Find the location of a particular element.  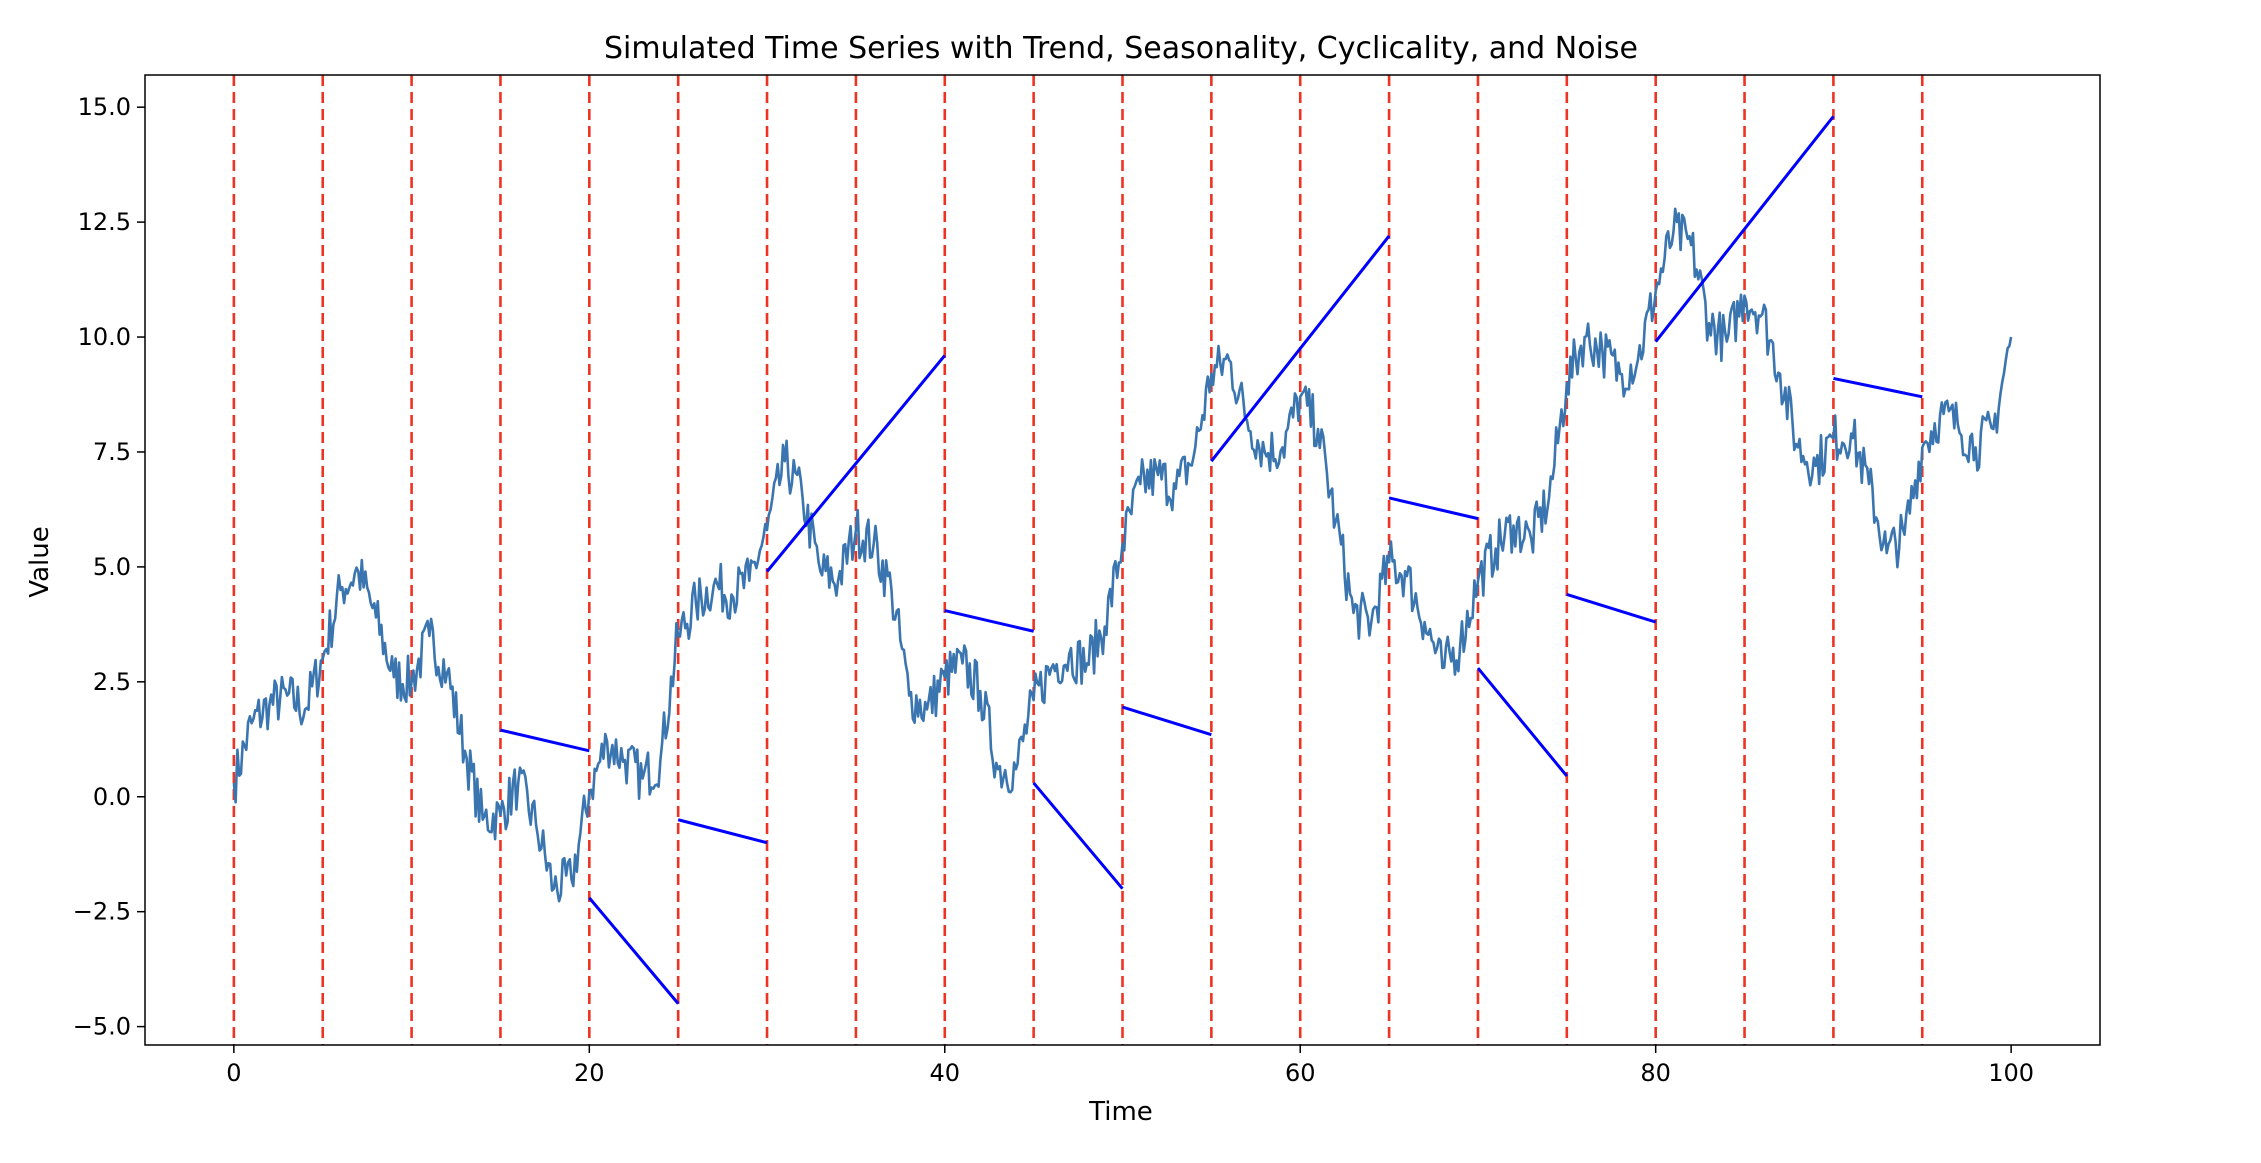

y-tick-label: 0.0 is located at coordinates (112, 797).